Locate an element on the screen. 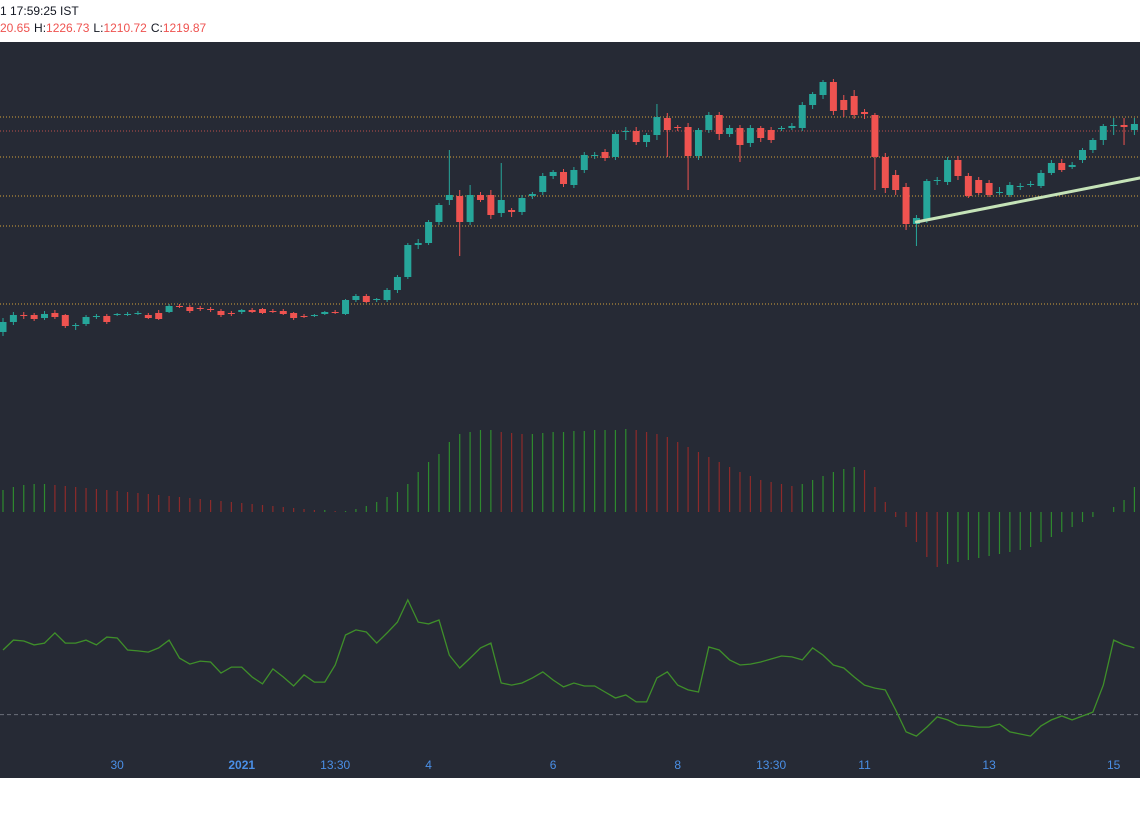 The image size is (1140, 815). time-label: 2021 is located at coordinates (241, 765).